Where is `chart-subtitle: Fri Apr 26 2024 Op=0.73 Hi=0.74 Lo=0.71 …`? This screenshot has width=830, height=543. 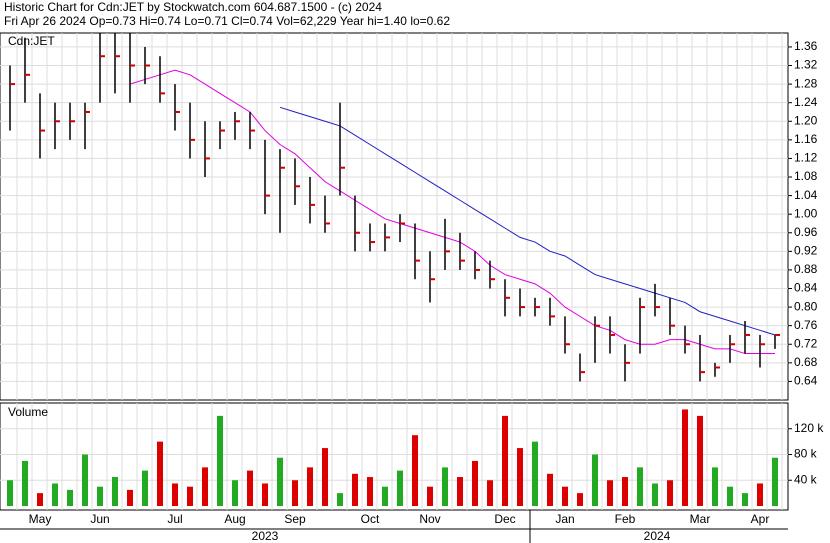 chart-subtitle: Fri Apr 26 2024 Op=0.73 Hi=0.74 Lo=0.71 … is located at coordinates (227, 21).